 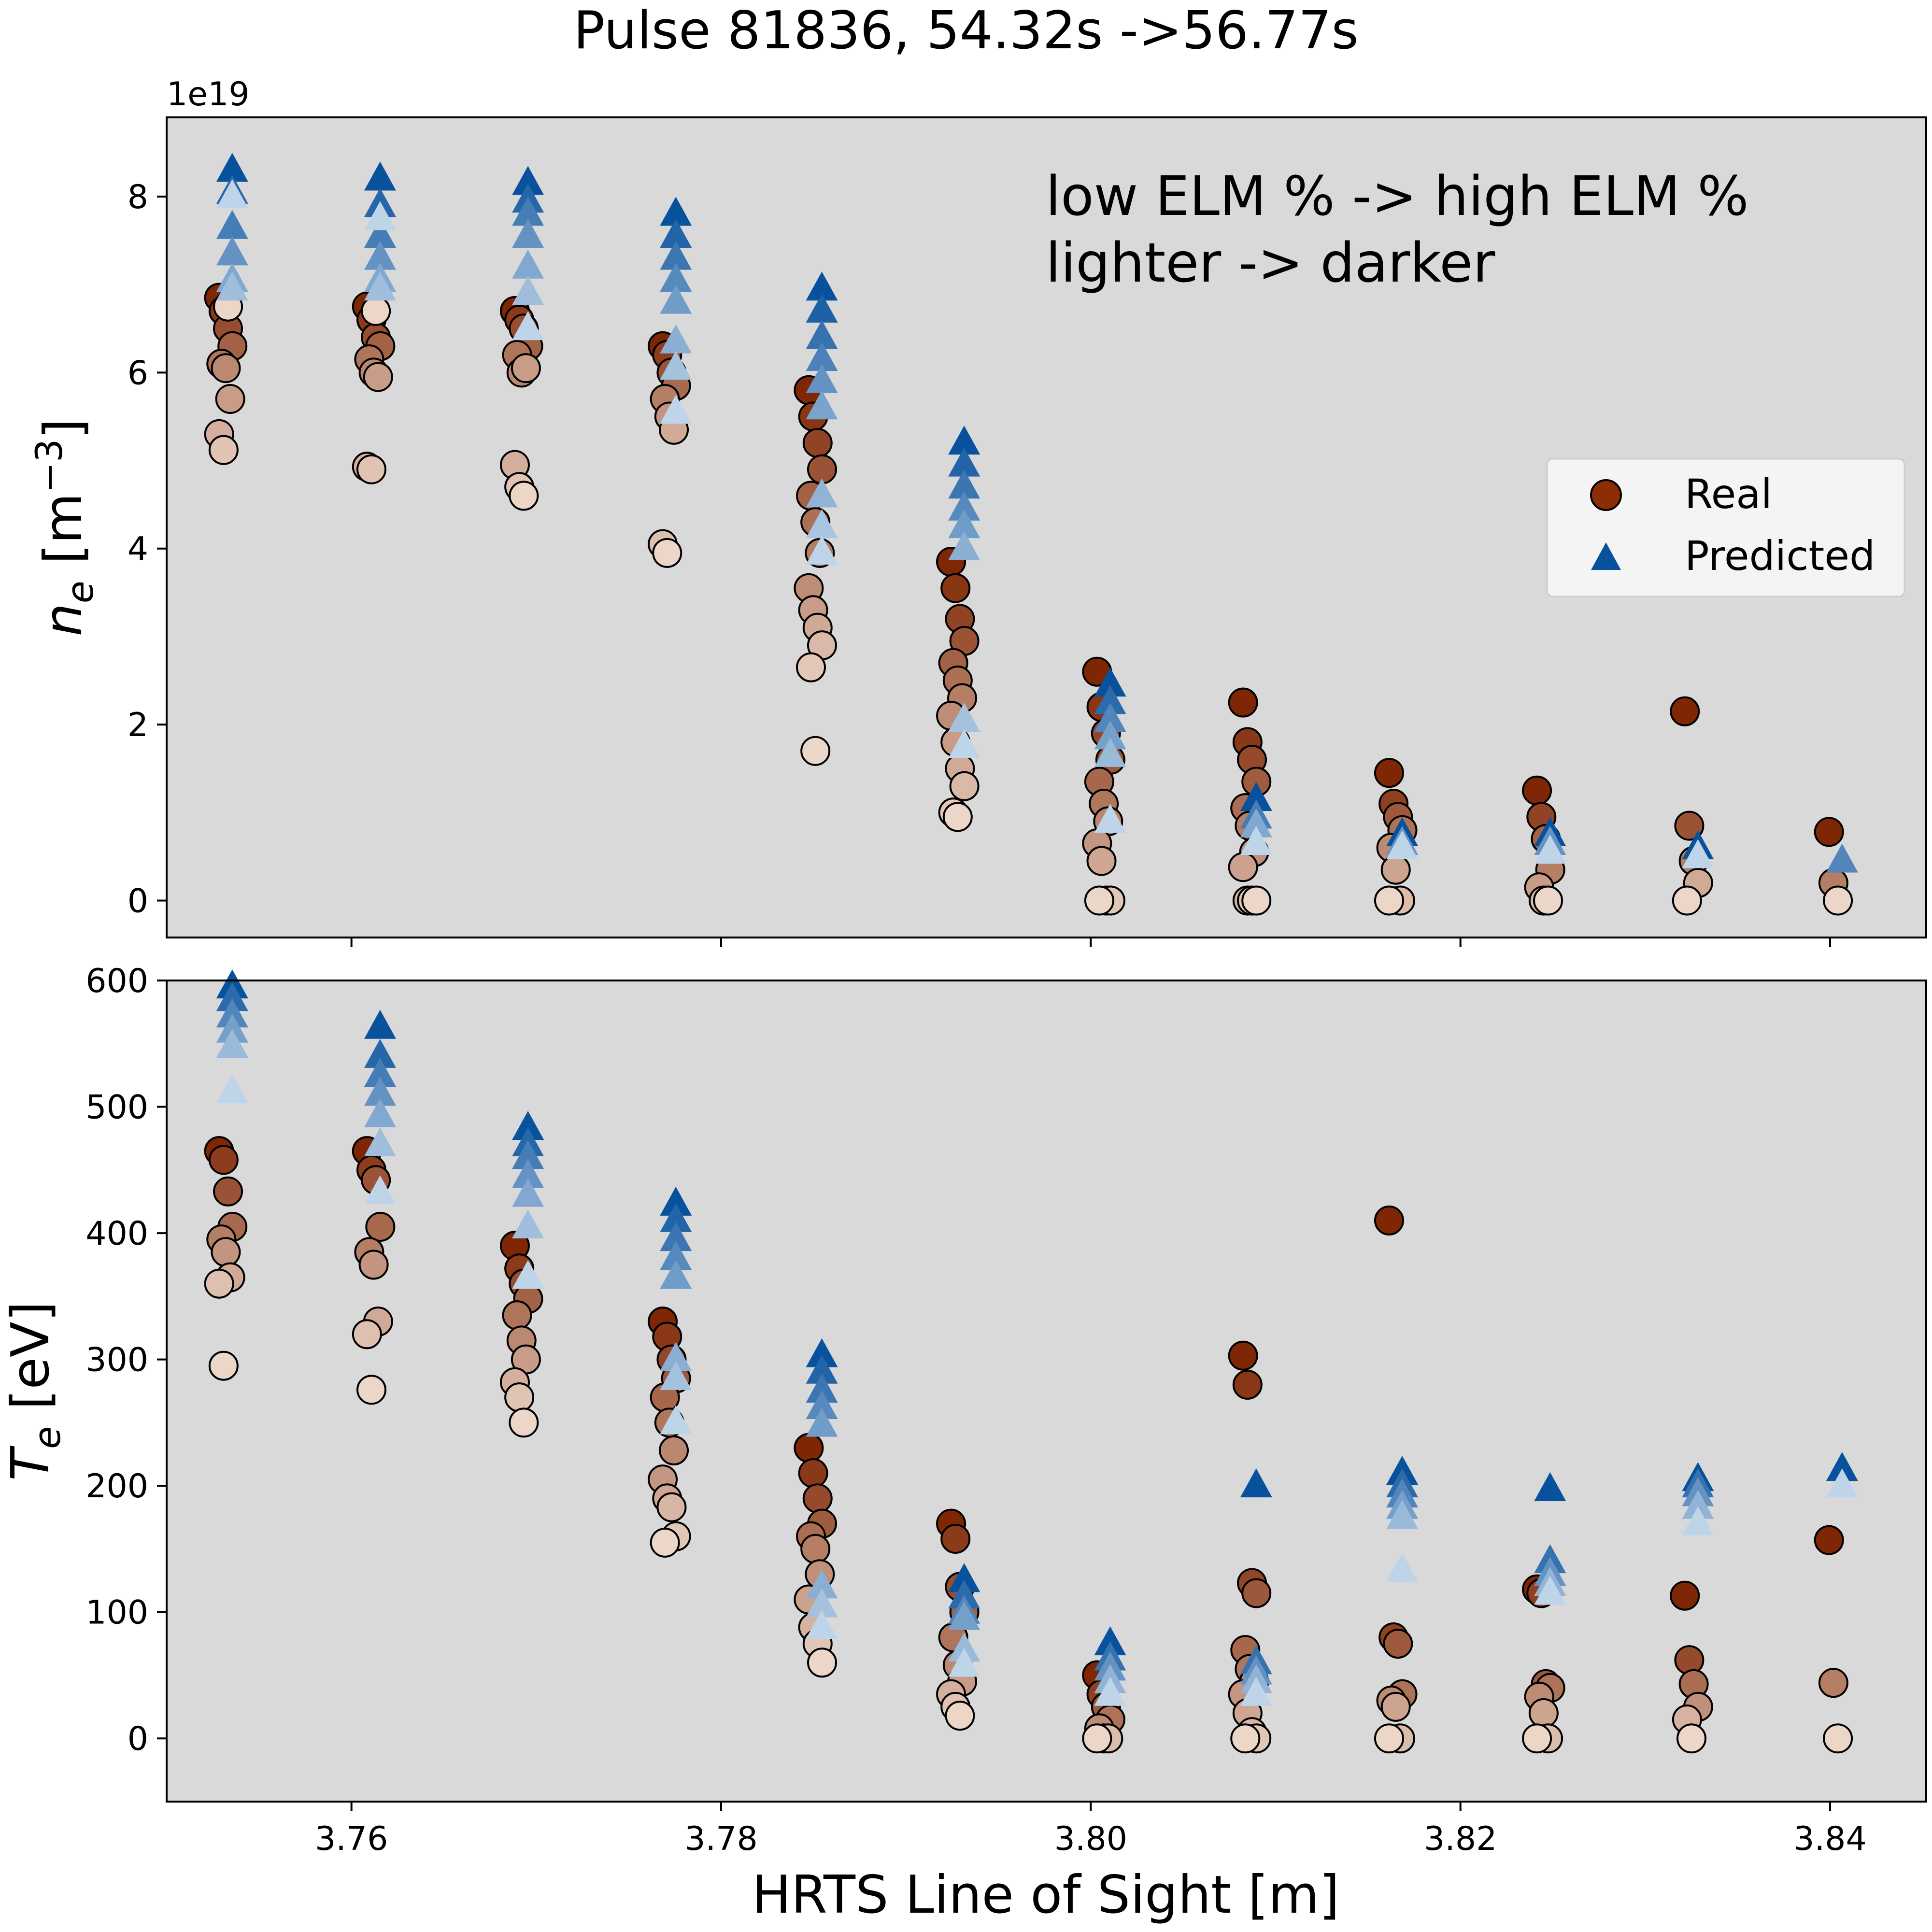 What do you see at coordinates (116, 1234) in the screenshot?
I see `te-y-tick-label: 400` at bounding box center [116, 1234].